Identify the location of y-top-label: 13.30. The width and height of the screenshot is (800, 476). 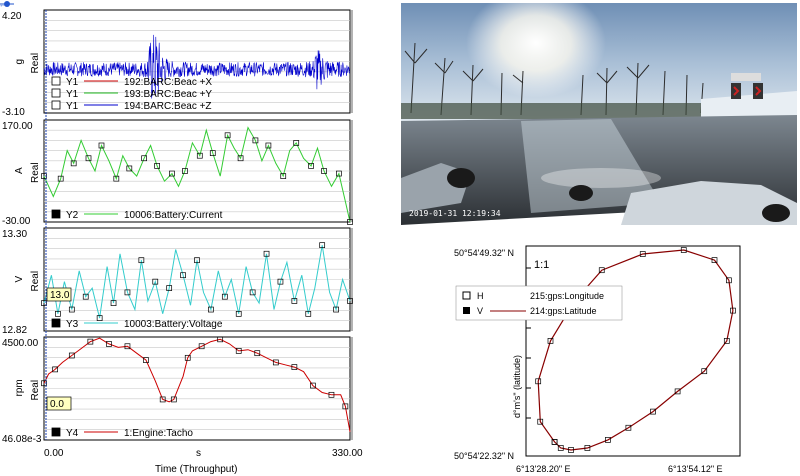
(14, 234).